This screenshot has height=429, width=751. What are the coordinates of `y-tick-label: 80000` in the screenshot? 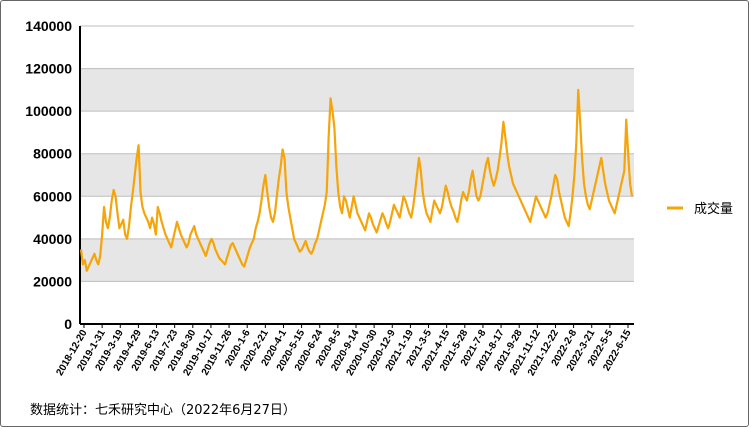 It's located at (52, 154).